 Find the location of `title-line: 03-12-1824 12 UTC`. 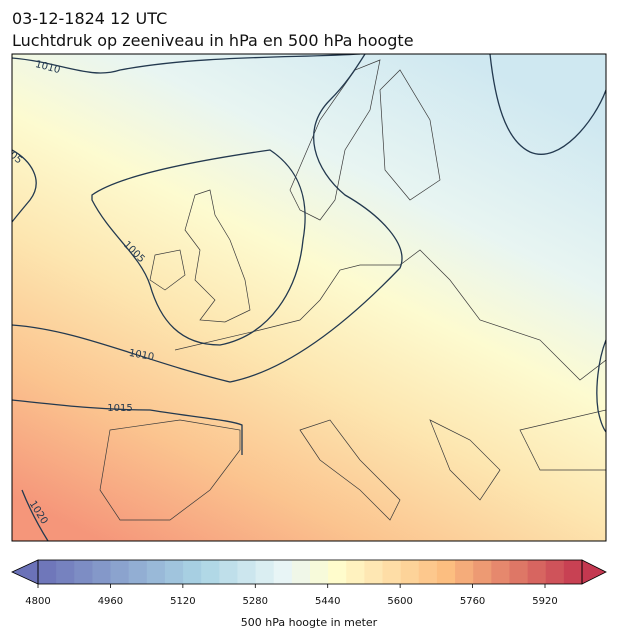

title-line: 03-12-1824 12 UTC is located at coordinates (89, 18).